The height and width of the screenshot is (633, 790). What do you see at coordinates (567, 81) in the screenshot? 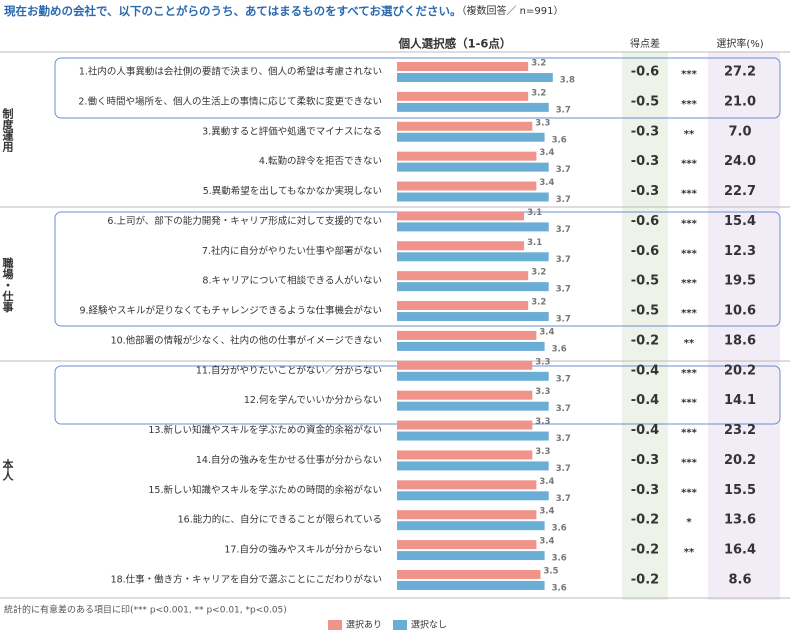
I see `bar-value-label: 3.8` at bounding box center [567, 81].